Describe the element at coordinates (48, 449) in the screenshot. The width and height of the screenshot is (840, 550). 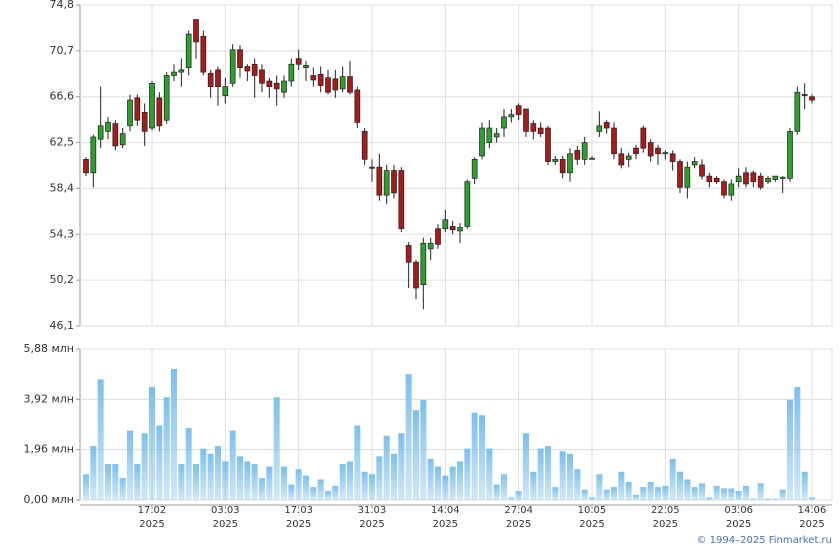
I see `y-tick-label: 1,96 млн` at that location.